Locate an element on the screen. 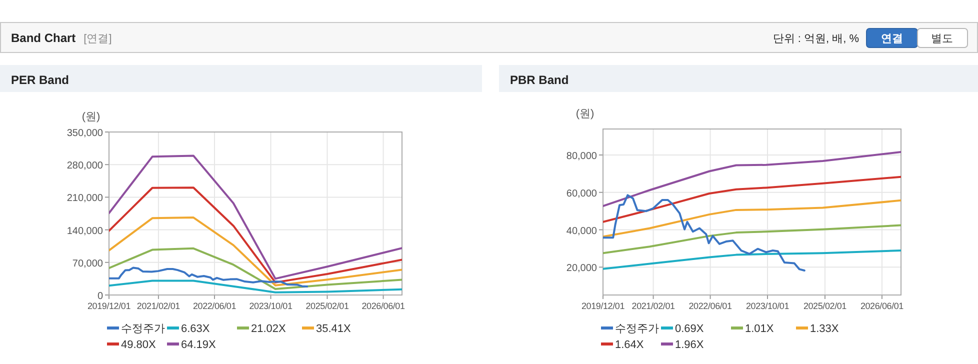 The image size is (978, 364). legend-label: 1.64X is located at coordinates (629, 345).